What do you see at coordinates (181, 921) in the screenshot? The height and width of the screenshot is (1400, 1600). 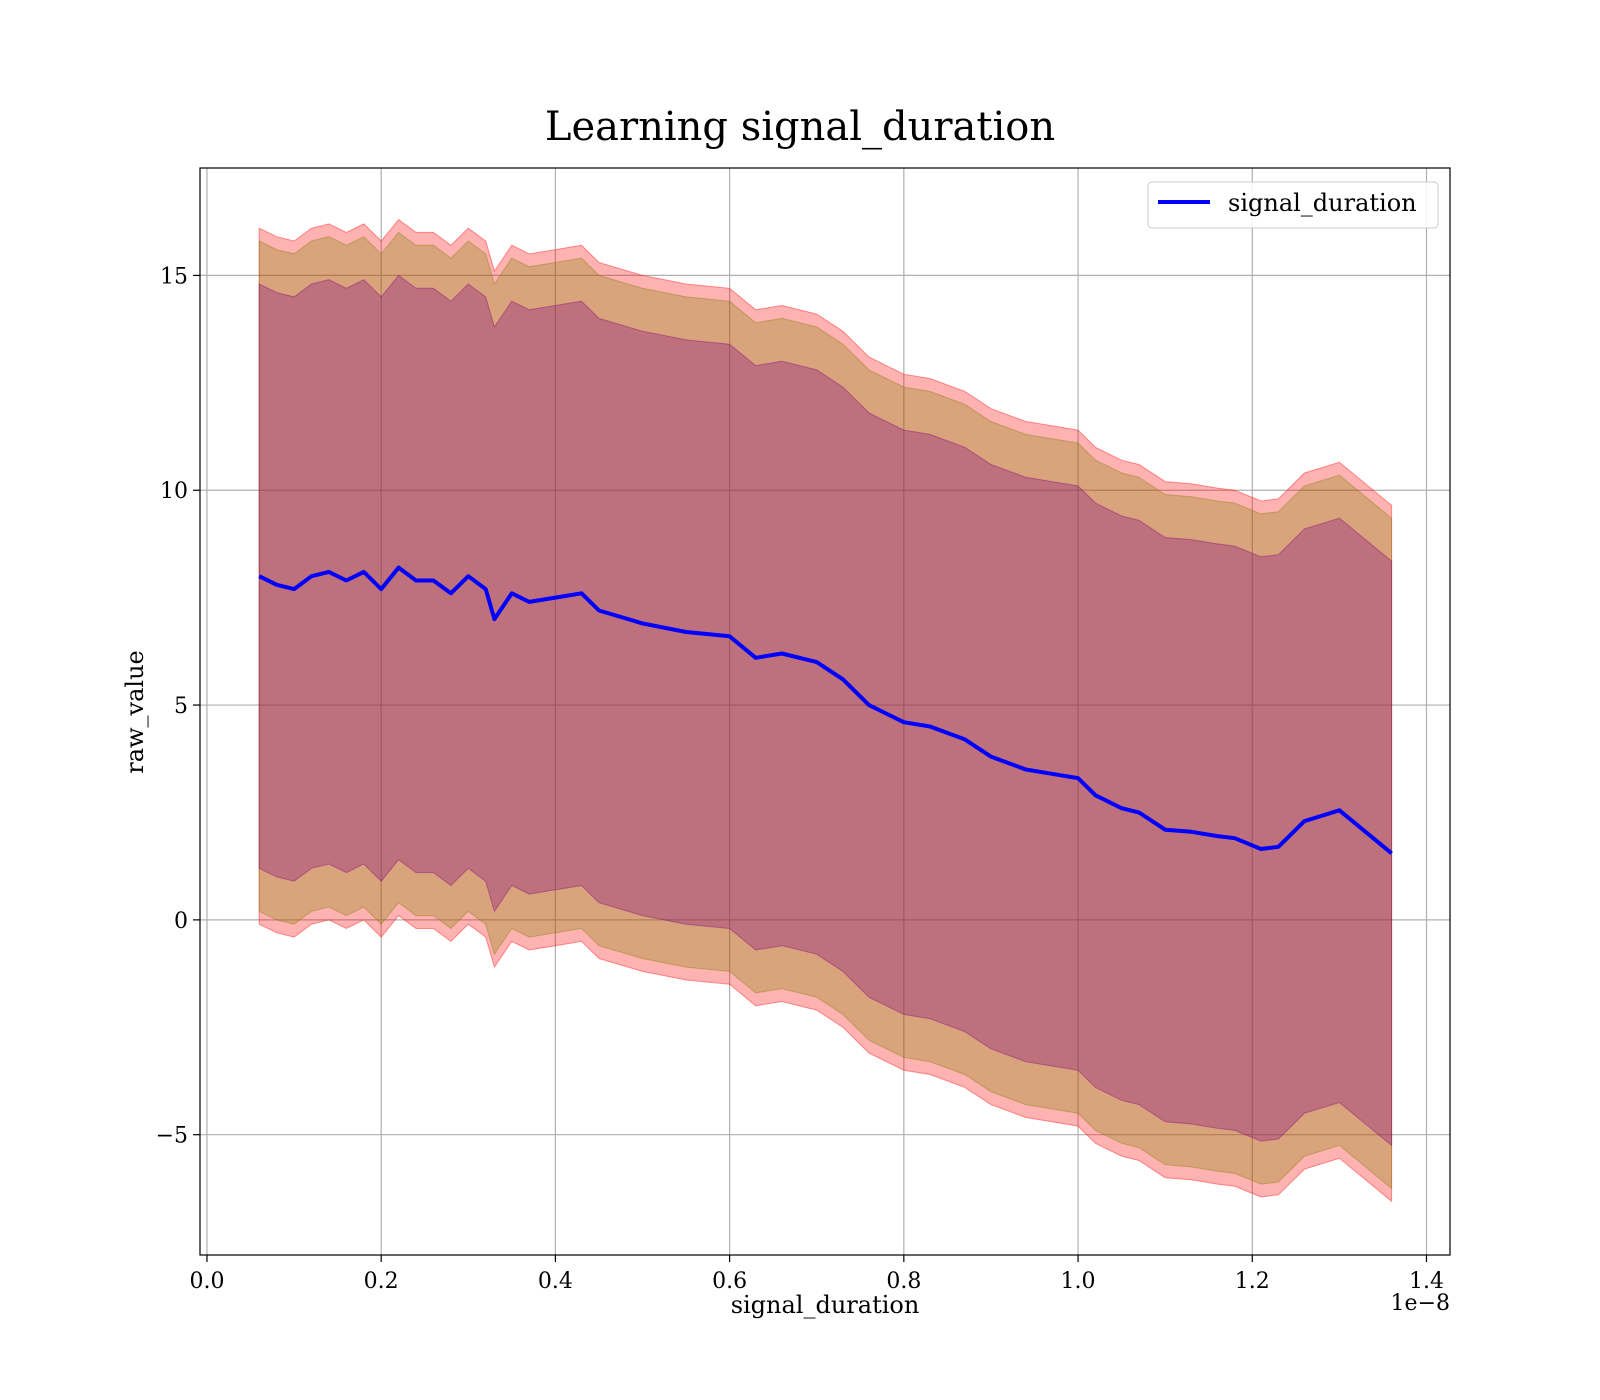 I see `y-tick-label: 0` at bounding box center [181, 921].